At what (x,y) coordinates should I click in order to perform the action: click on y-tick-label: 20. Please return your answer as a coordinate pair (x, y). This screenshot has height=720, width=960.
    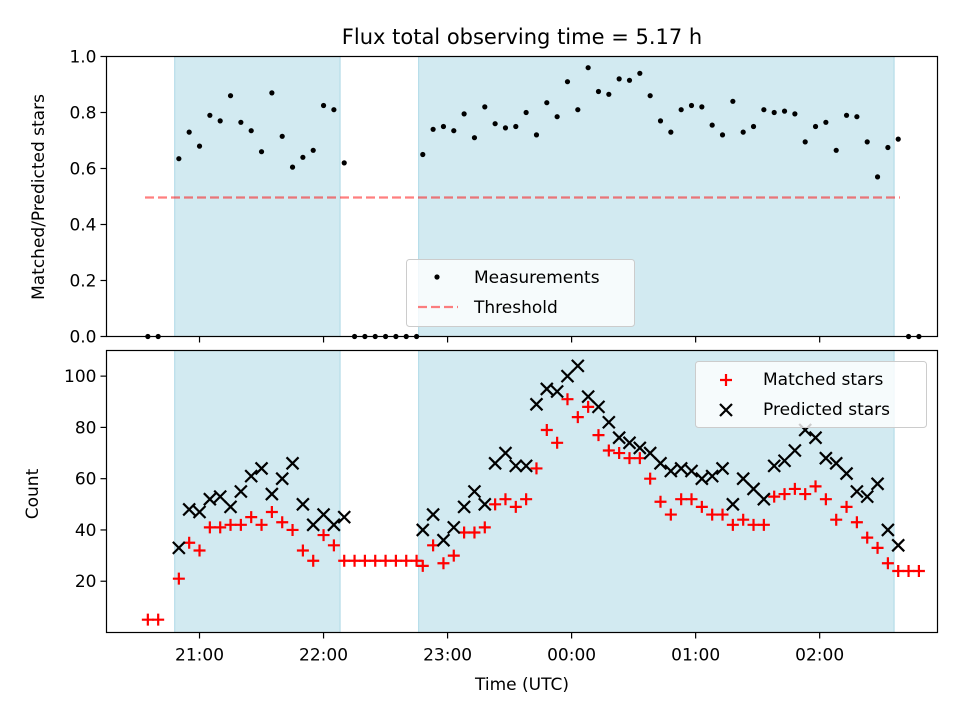
    Looking at the image, I should click on (86, 582).